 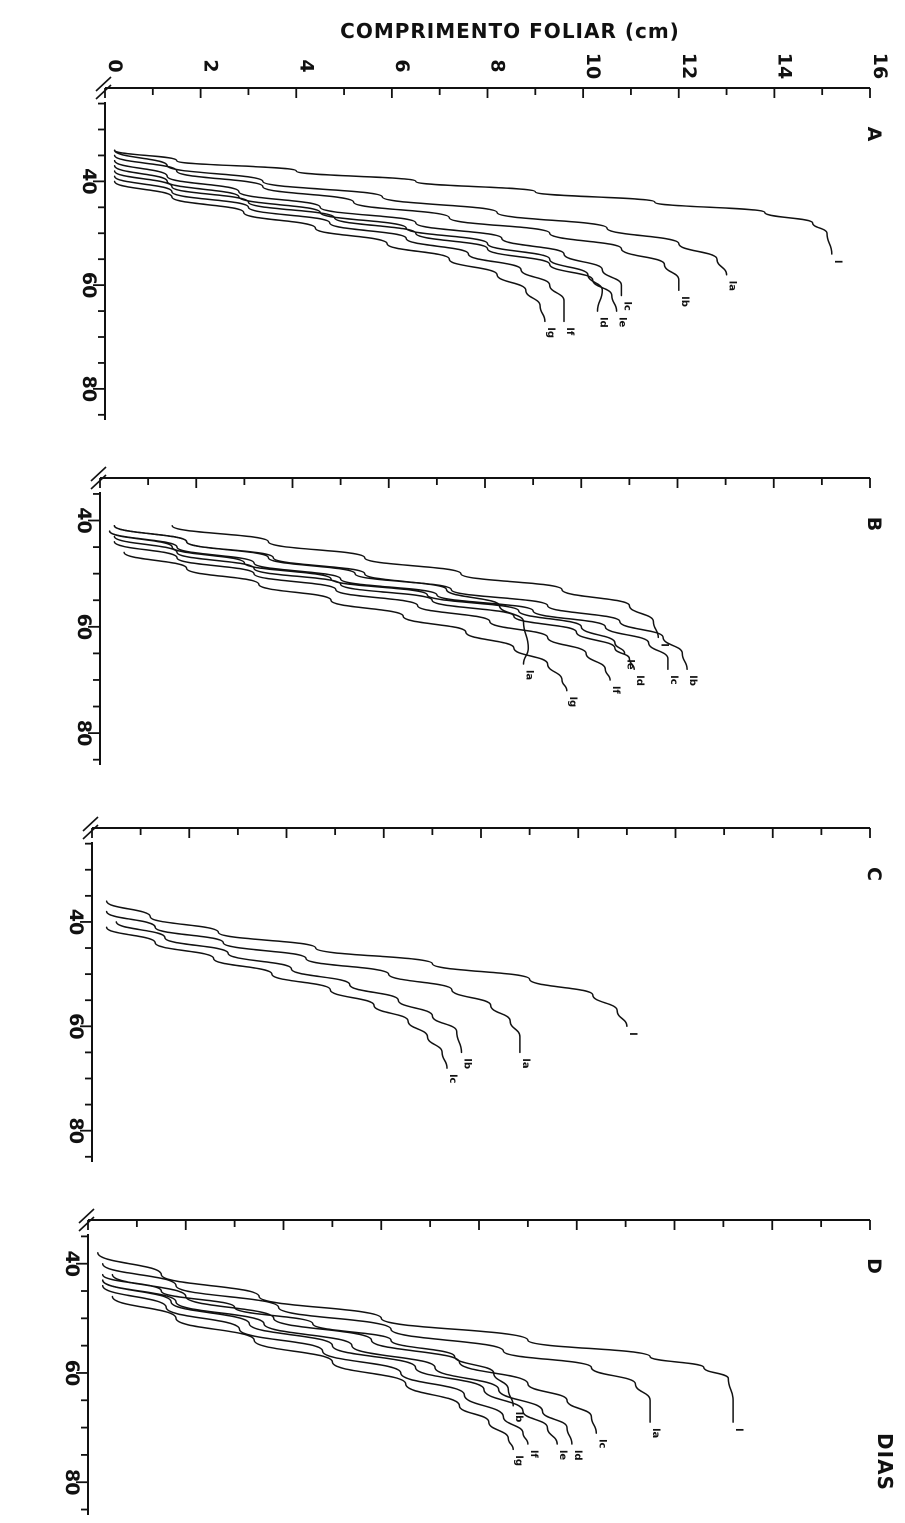 What do you see at coordinates (874, 524) in the screenshot?
I see `panel-label: B` at bounding box center [874, 524].